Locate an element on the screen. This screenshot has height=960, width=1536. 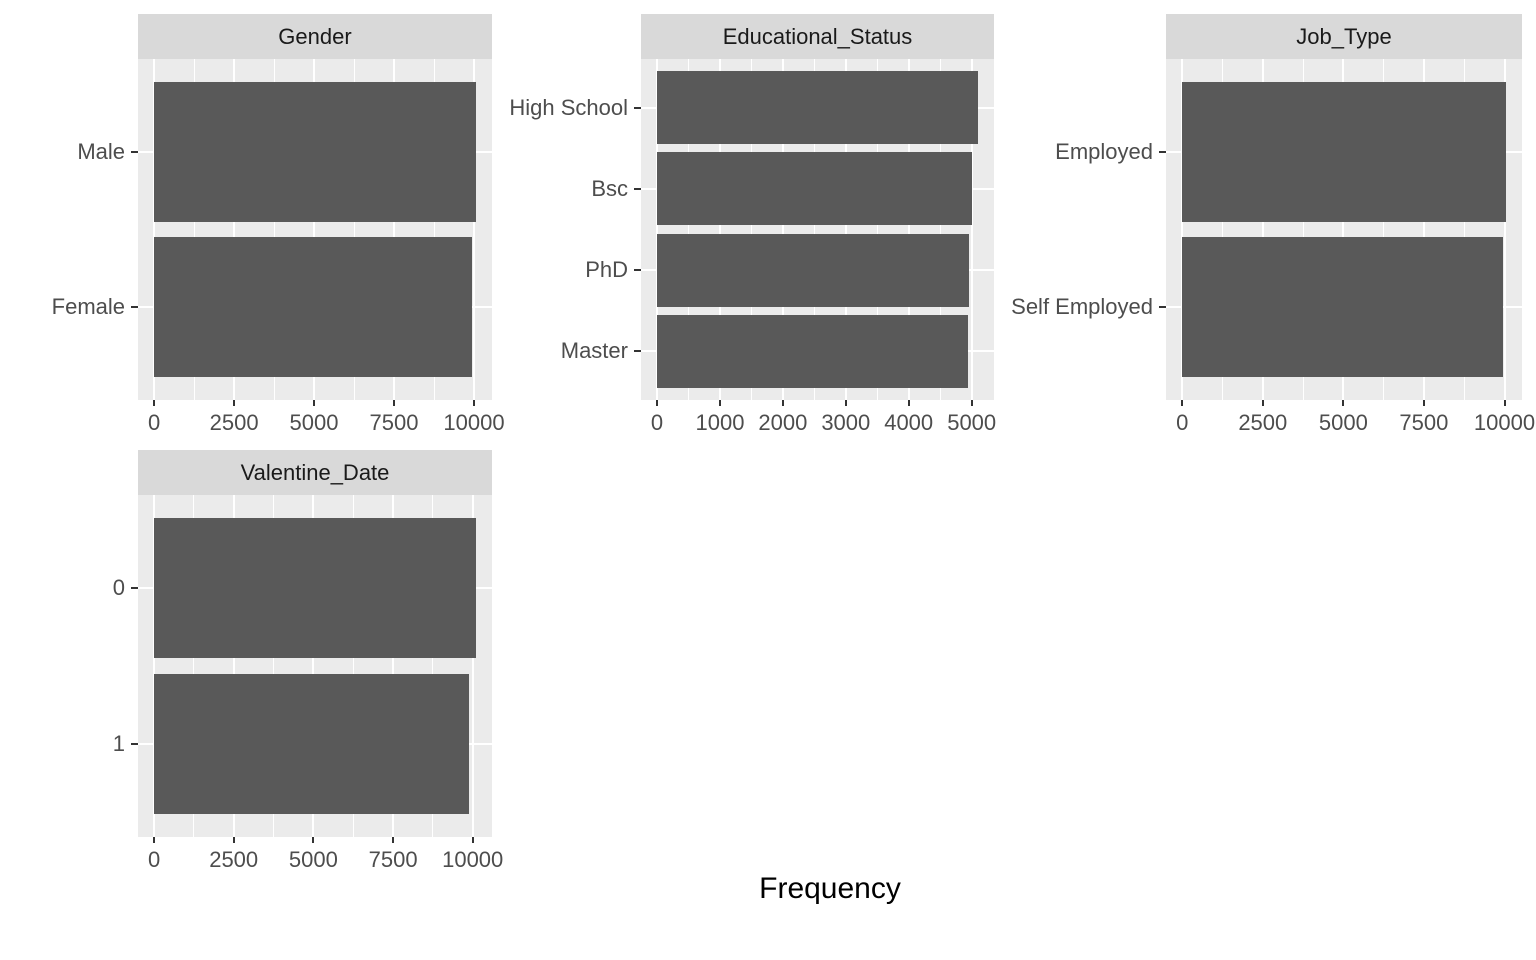
x-axis-tick-label: 3000 is located at coordinates (846, 422).